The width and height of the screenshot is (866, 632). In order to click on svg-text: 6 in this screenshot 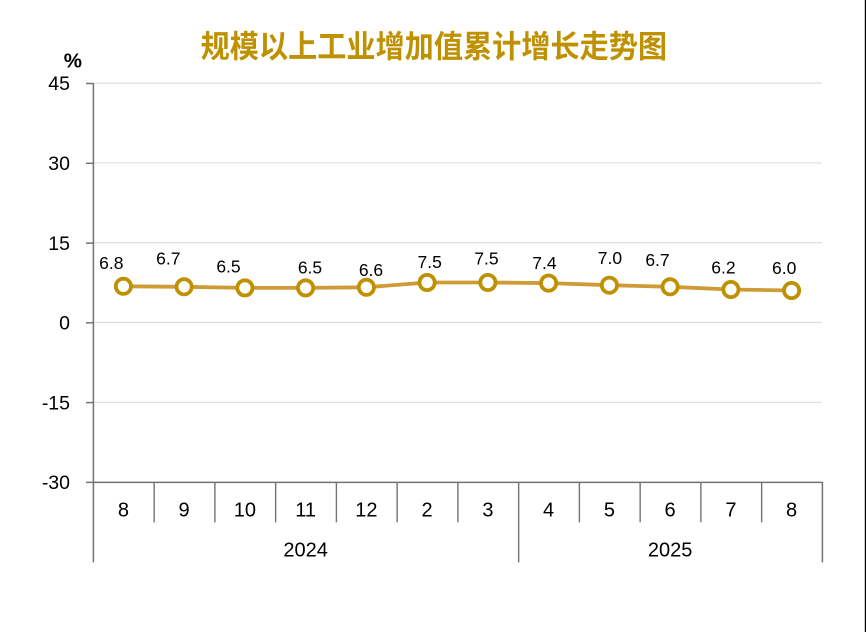, I will do `click(670, 511)`.